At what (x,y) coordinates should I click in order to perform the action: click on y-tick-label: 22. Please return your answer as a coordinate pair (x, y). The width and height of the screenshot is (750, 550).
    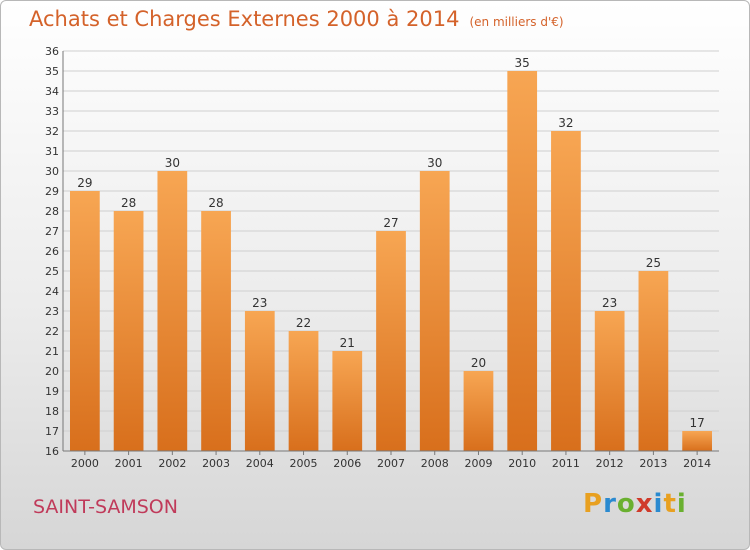
    Looking at the image, I should click on (52, 331).